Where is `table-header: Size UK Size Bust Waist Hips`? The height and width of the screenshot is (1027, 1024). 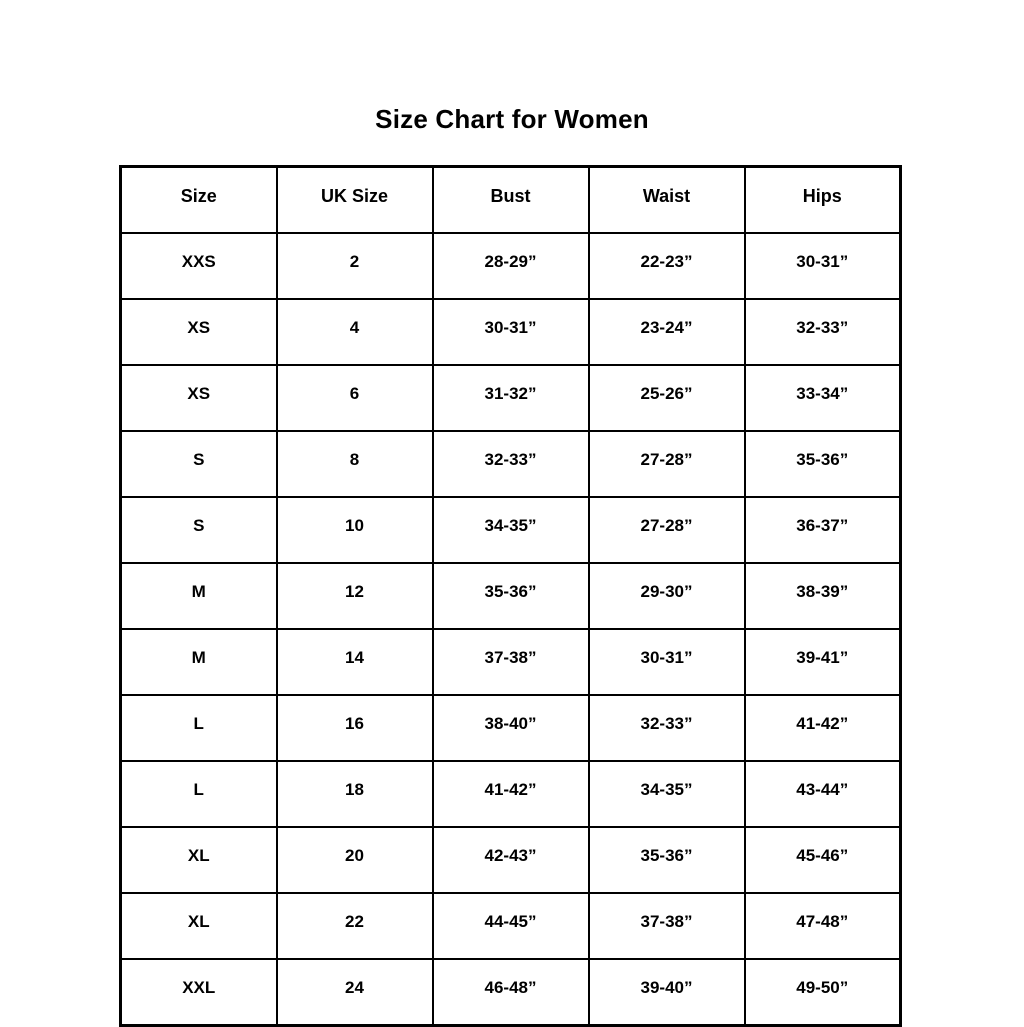 table-header: Size UK Size Bust Waist Hips is located at coordinates (510, 199).